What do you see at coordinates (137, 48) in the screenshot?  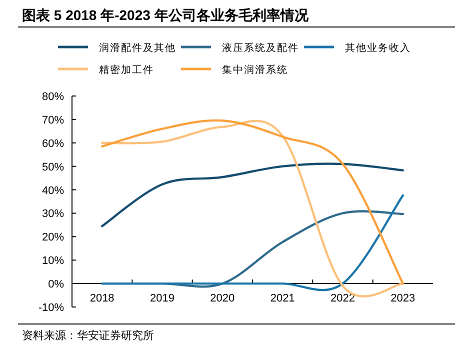 I see `legend-label: 润滑配件及其他` at bounding box center [137, 48].